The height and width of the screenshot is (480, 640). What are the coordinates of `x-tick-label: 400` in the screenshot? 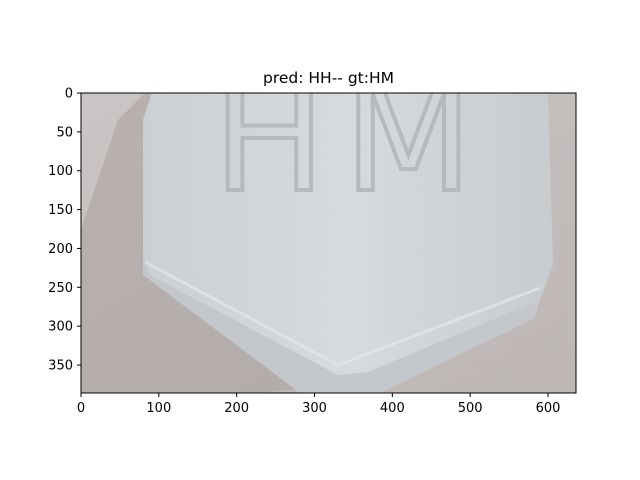 It's located at (392, 408).